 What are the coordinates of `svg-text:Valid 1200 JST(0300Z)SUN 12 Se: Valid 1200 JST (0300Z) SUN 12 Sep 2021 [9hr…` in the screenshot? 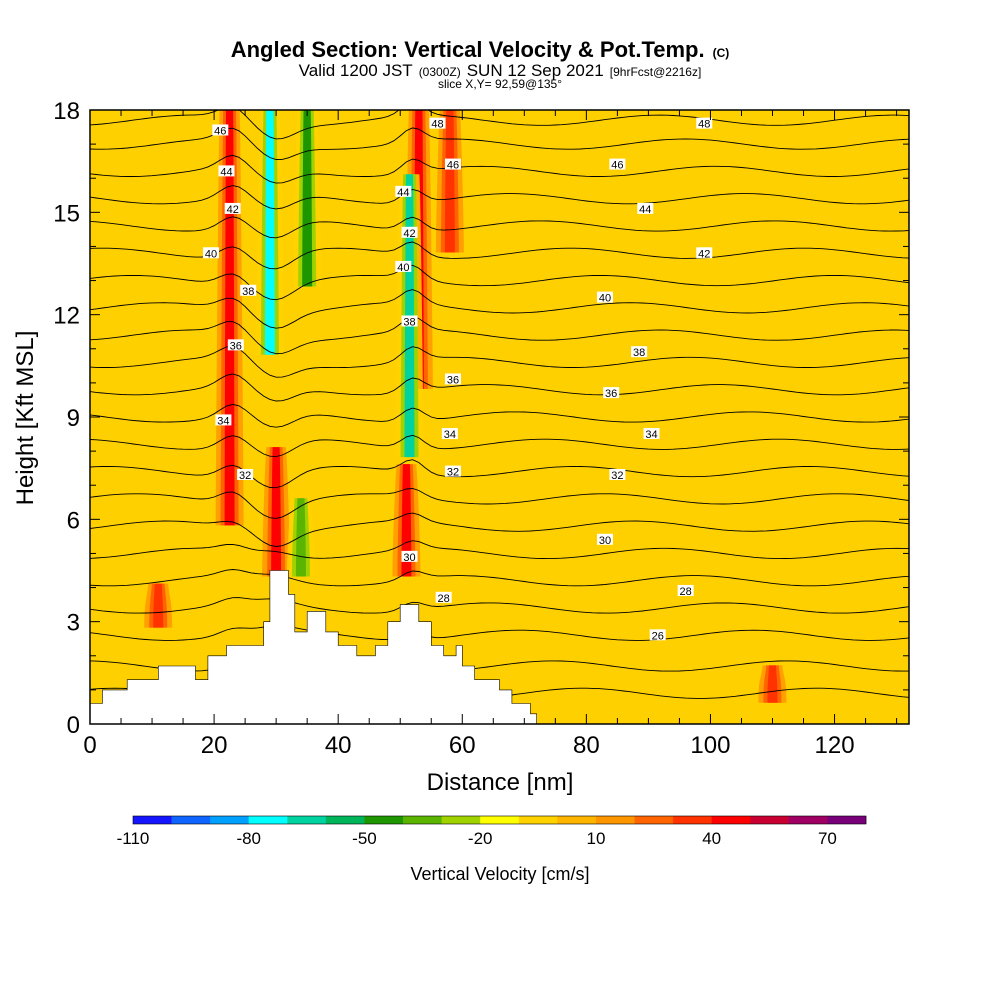 It's located at (500, 70).